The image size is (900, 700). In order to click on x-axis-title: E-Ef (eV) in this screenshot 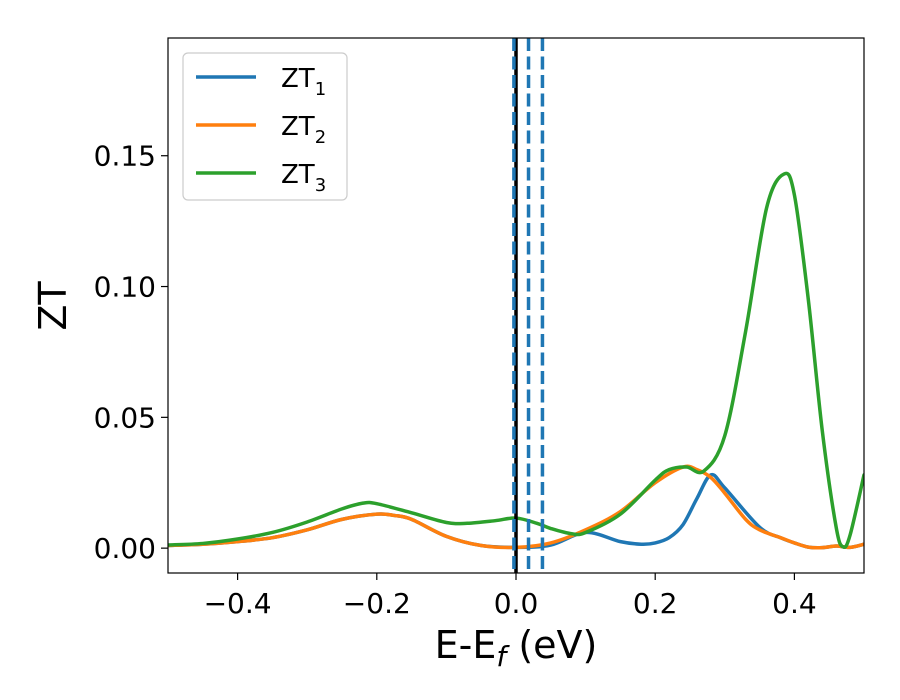, I will do `click(516, 648)`.